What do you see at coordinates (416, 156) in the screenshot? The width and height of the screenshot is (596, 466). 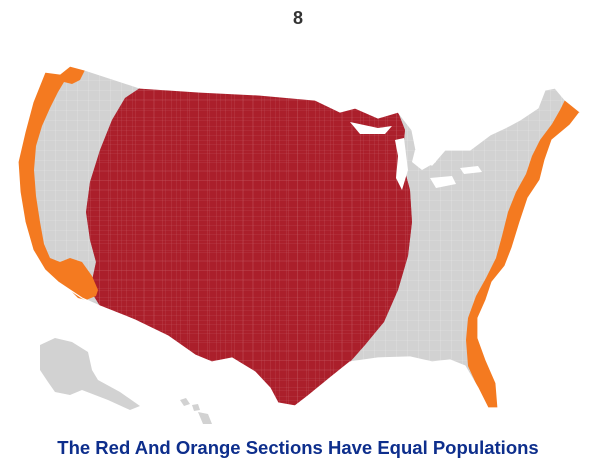 I see `great-lakes` at bounding box center [416, 156].